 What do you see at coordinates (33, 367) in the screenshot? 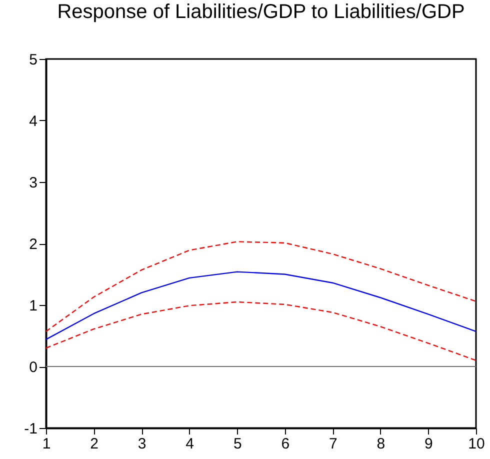
I see `y-tick-label: 0` at bounding box center [33, 367].